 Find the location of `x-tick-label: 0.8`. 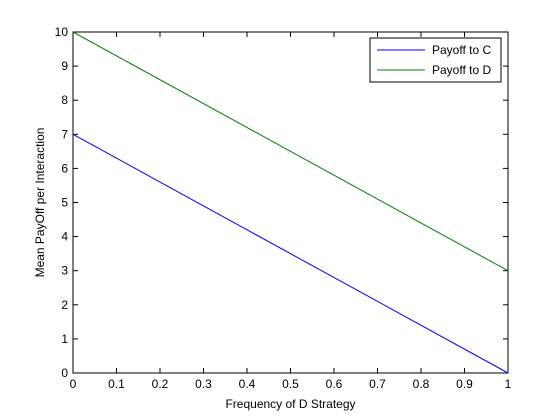

x-tick-label: 0.8 is located at coordinates (421, 384).